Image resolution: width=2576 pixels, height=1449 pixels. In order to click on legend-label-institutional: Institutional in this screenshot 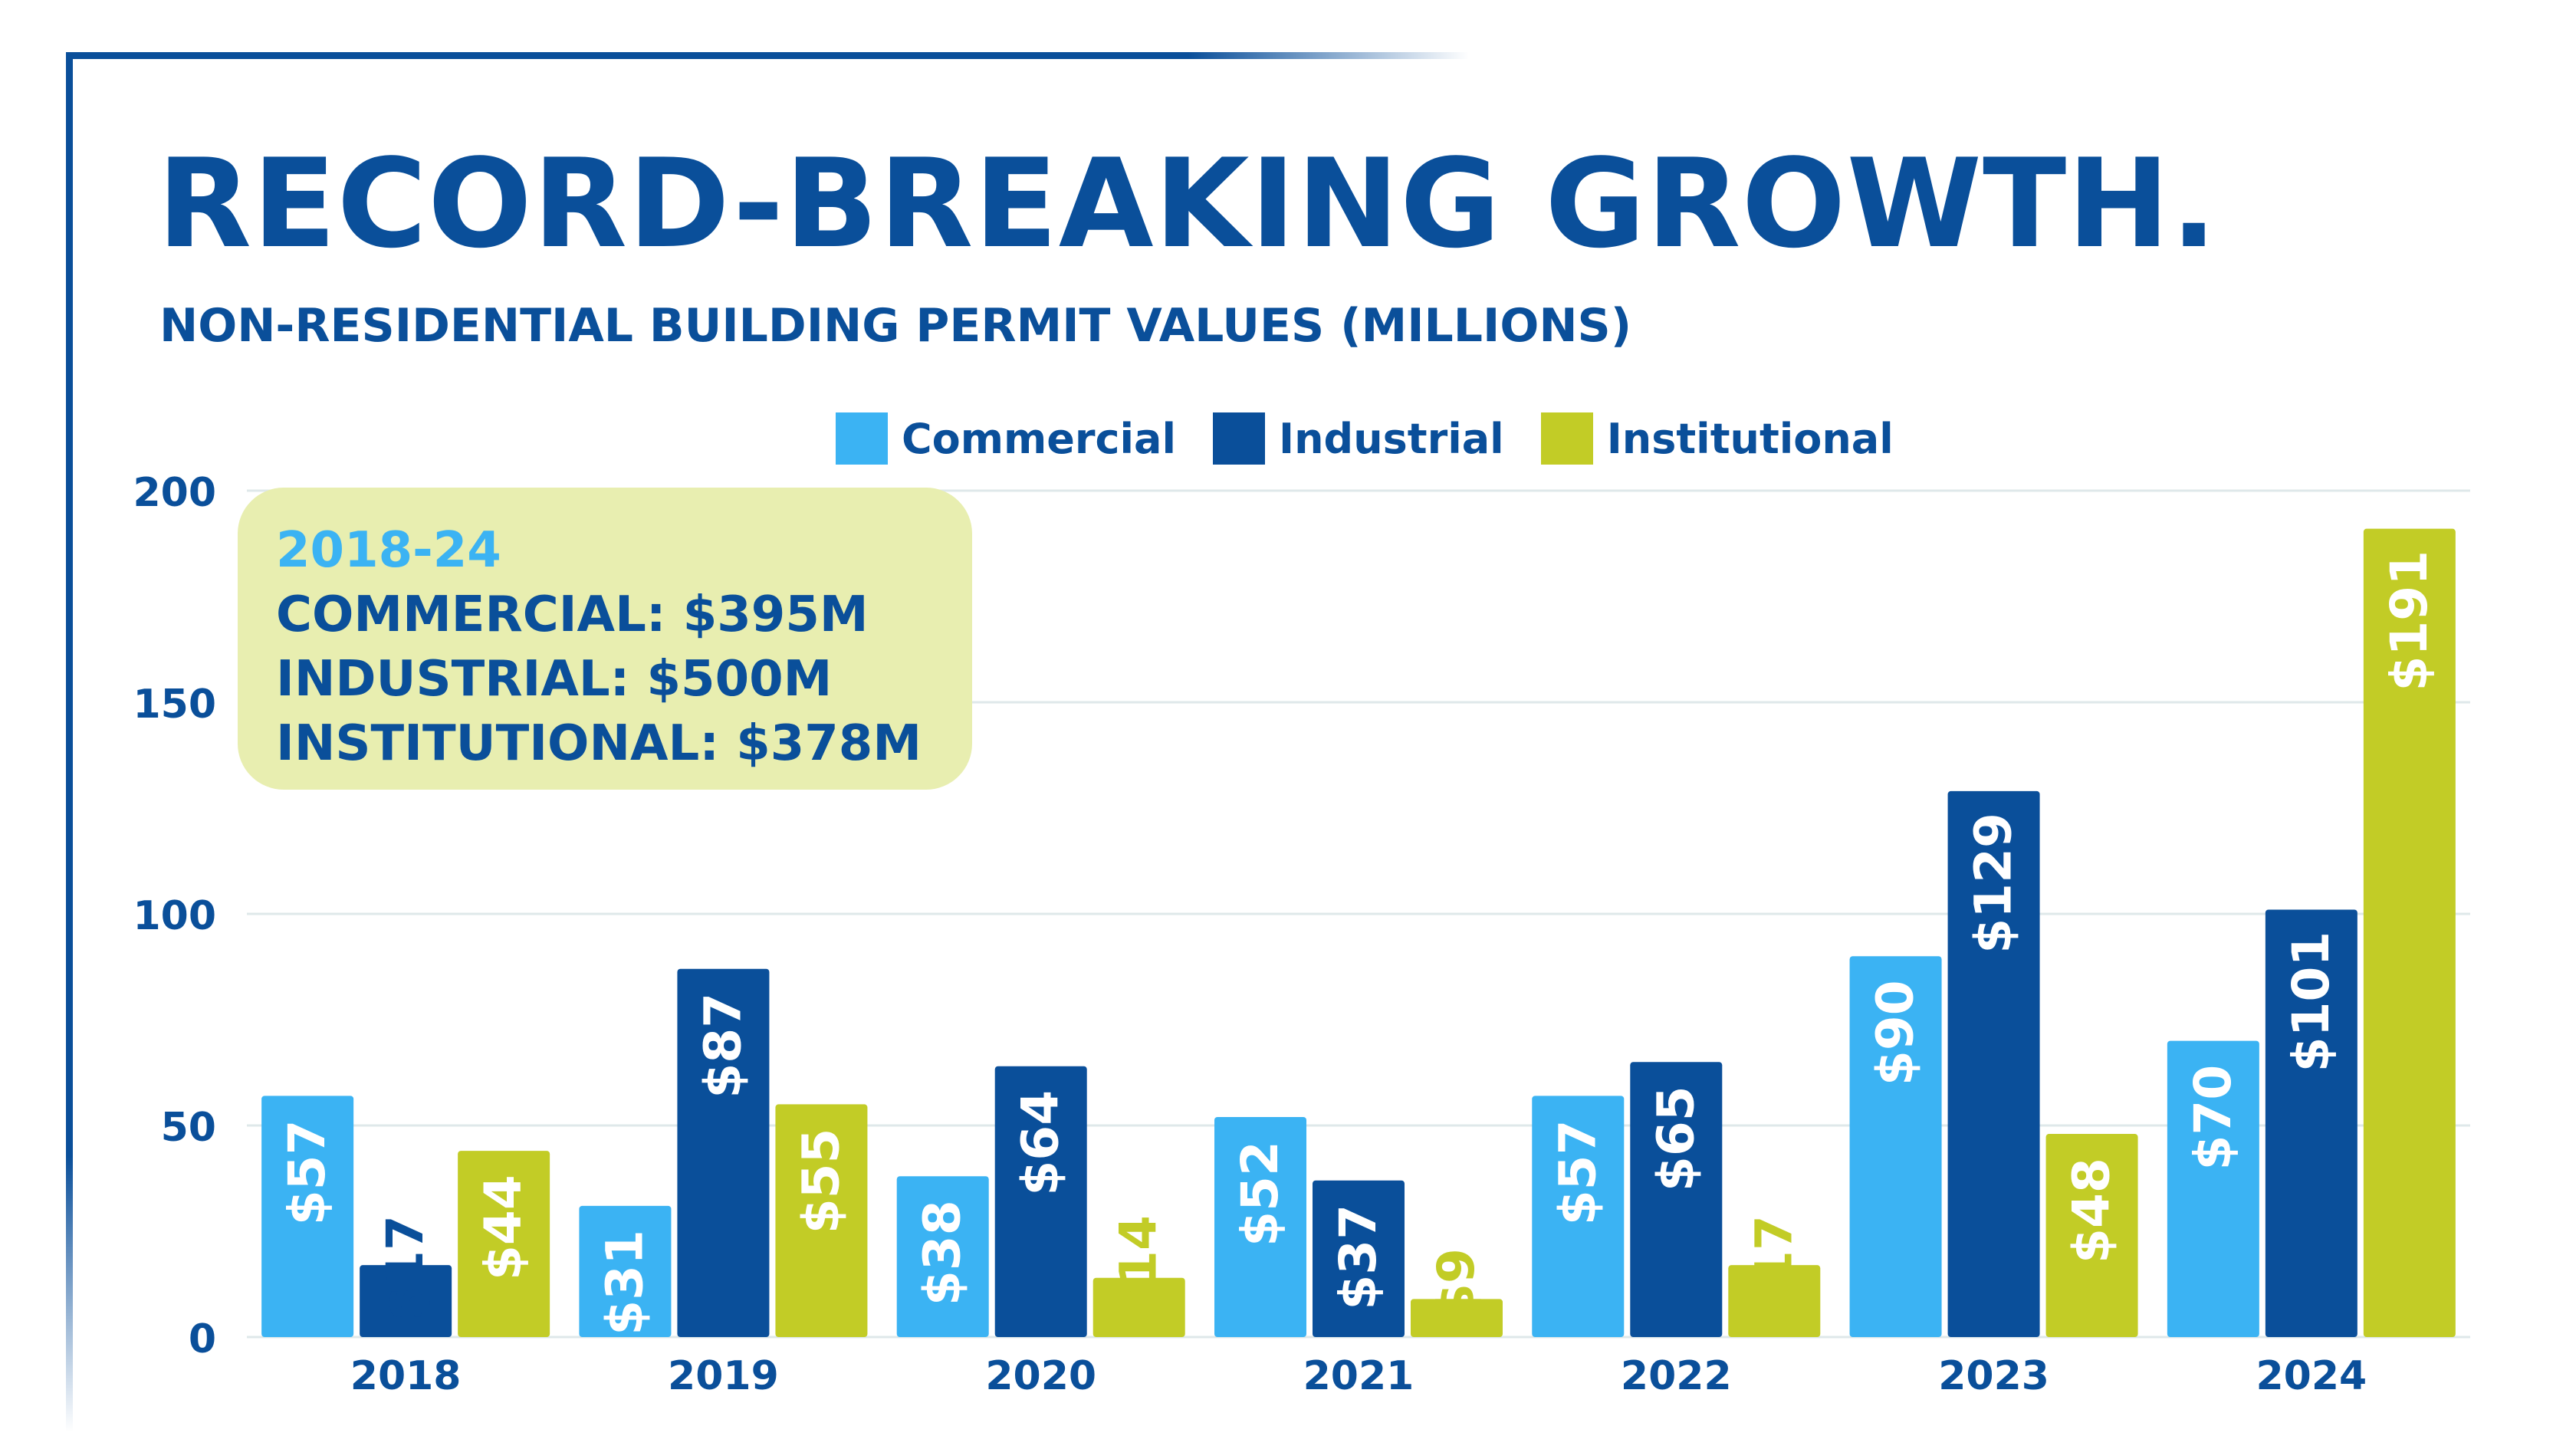, I will do `click(1750, 439)`.